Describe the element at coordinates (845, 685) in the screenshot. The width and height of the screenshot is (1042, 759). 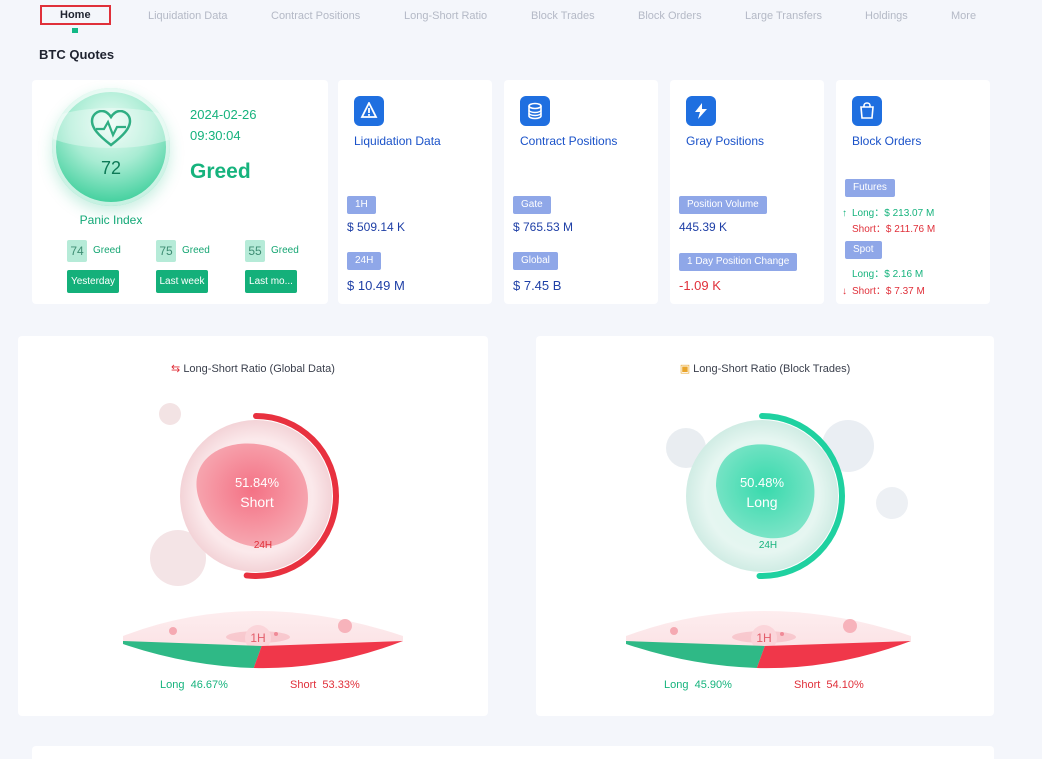
I see `short-value: 54.10%` at that location.